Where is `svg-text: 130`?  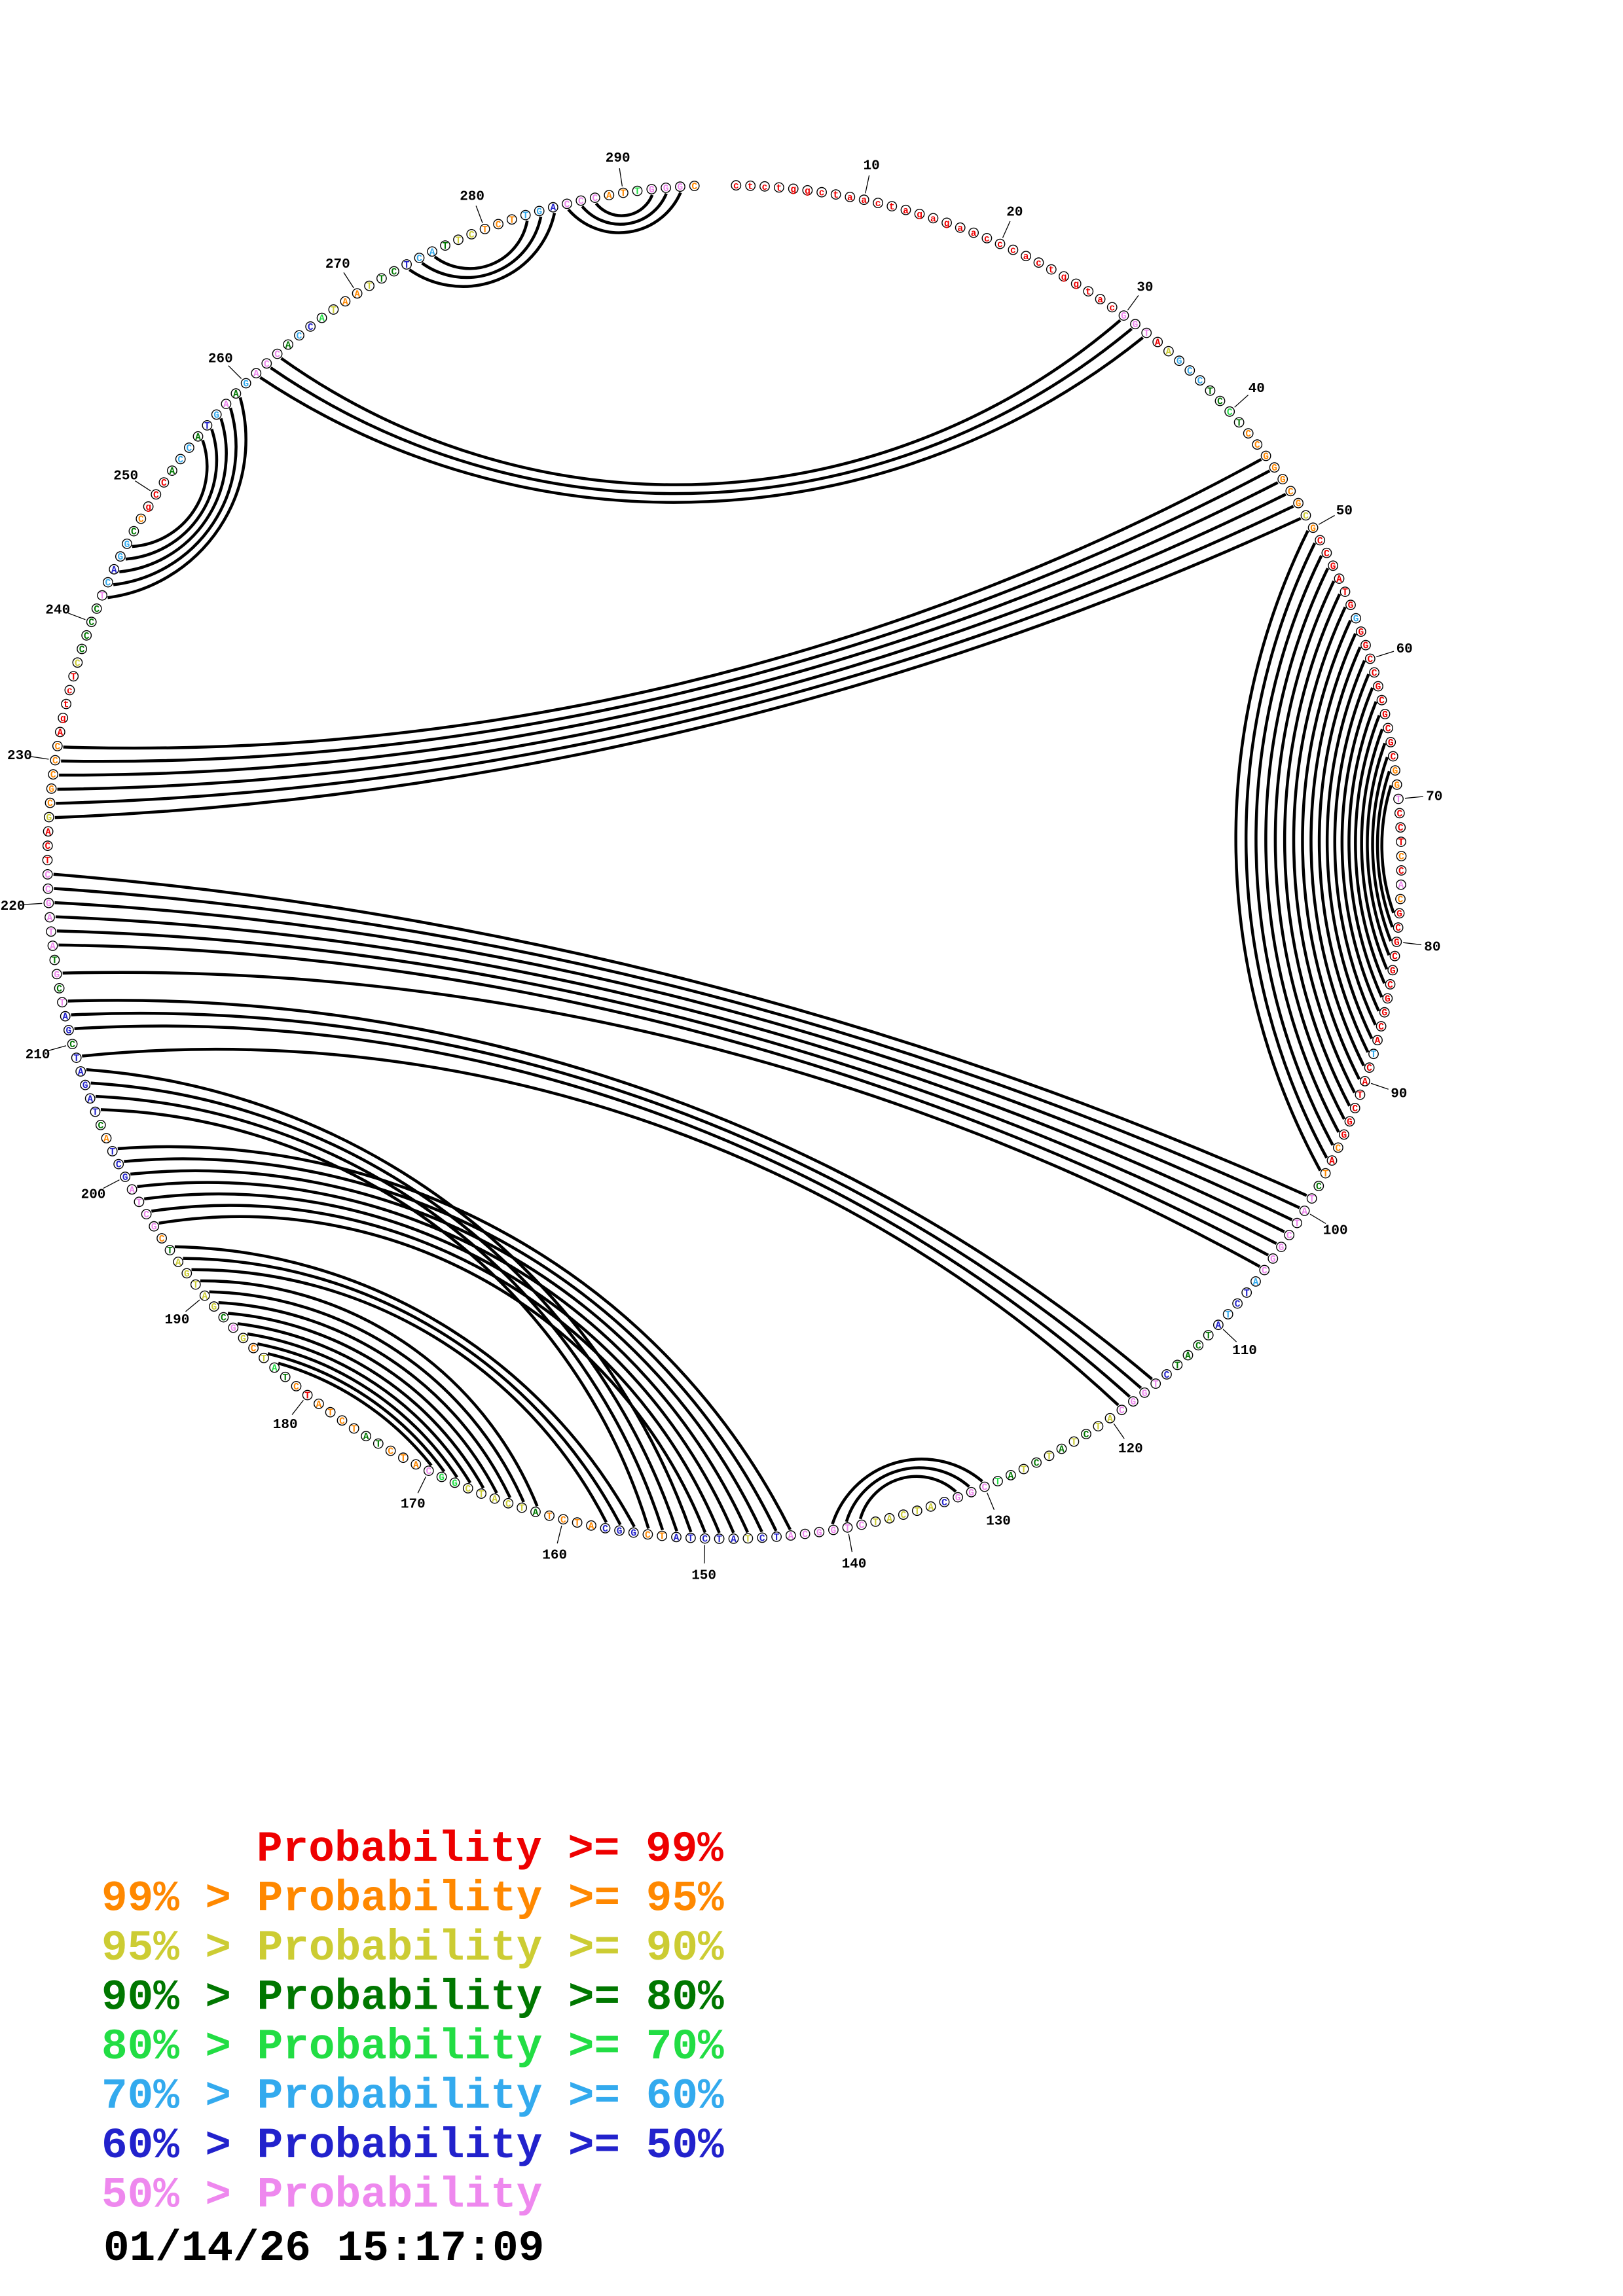 svg-text: 130 is located at coordinates (998, 1521).